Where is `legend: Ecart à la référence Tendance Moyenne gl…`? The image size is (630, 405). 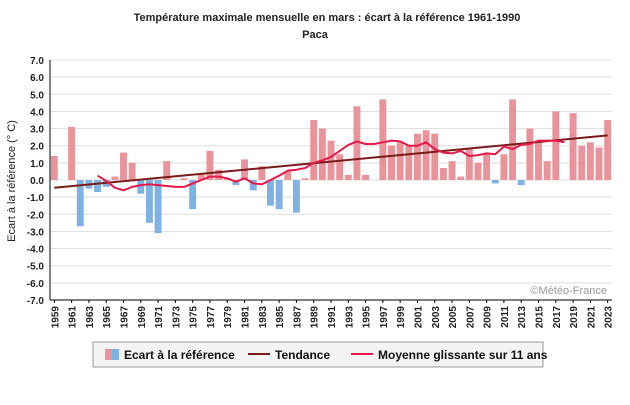 legend: Ecart à la référence Tendance Moyenne gl… is located at coordinates (320, 354).